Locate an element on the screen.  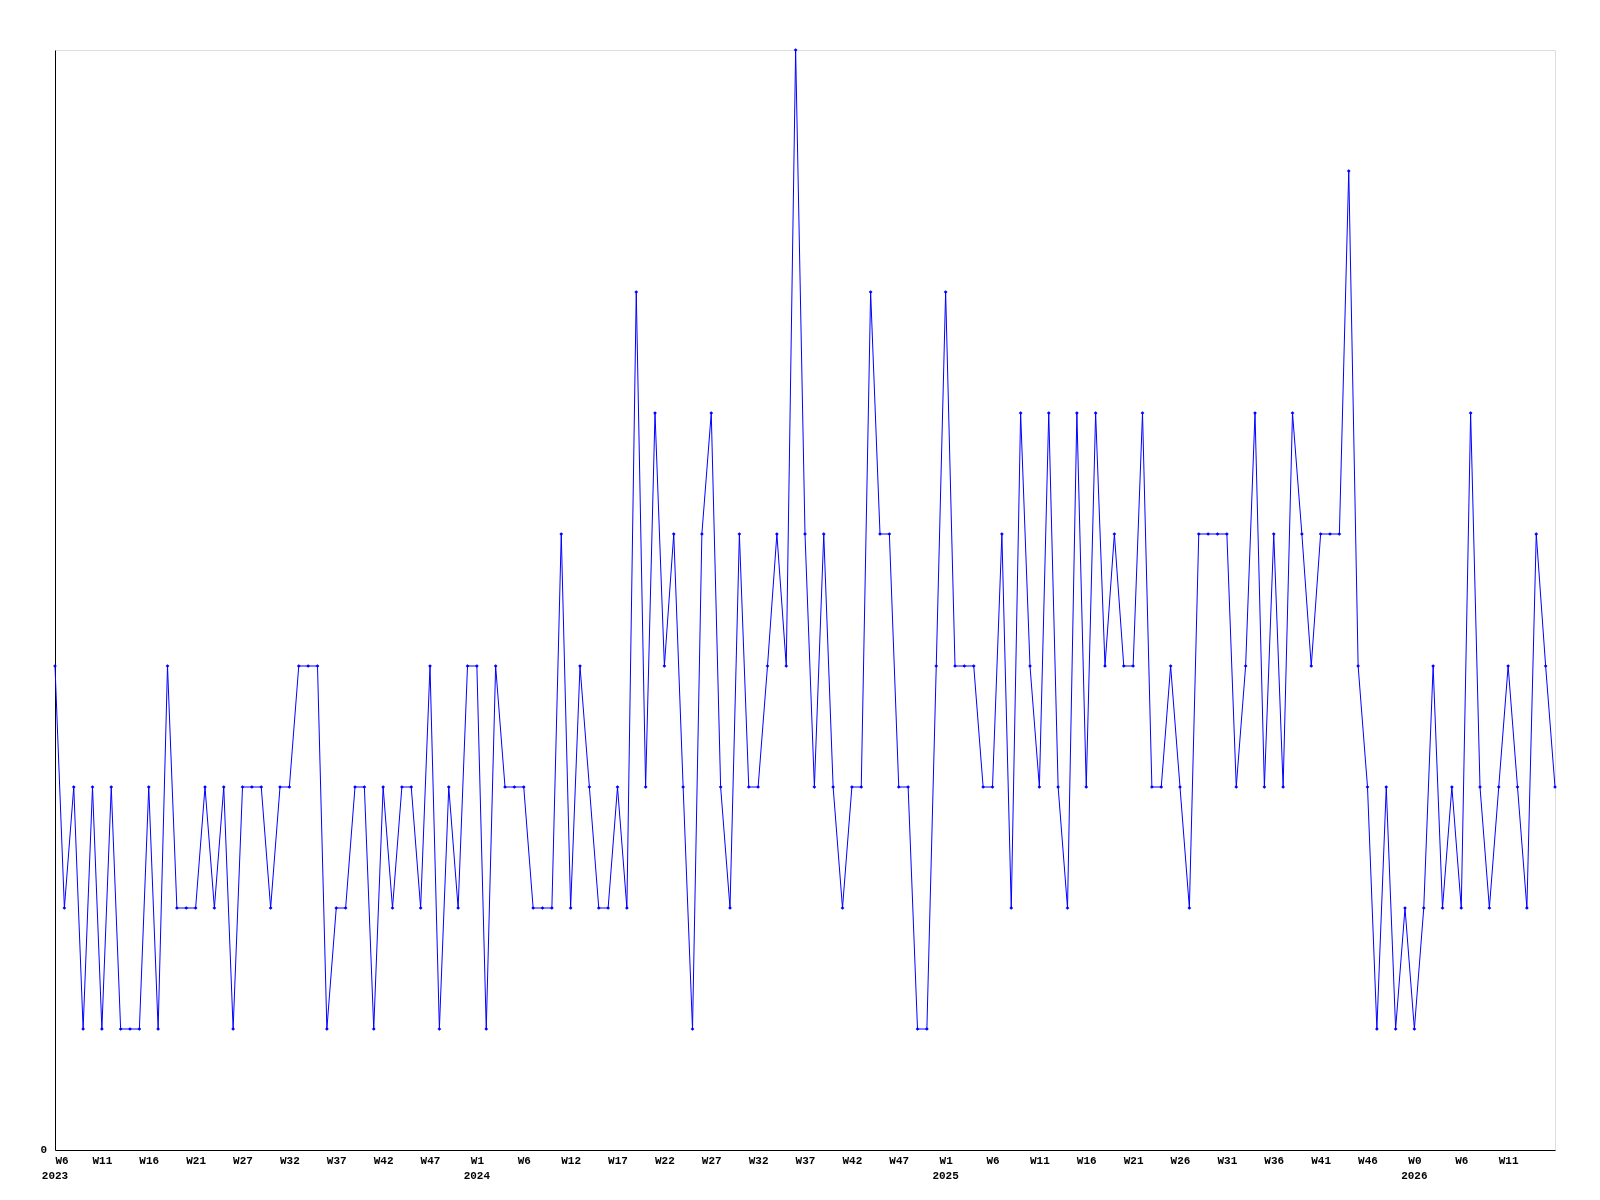
x-tick-label: W41 is located at coordinates (1321, 1160).